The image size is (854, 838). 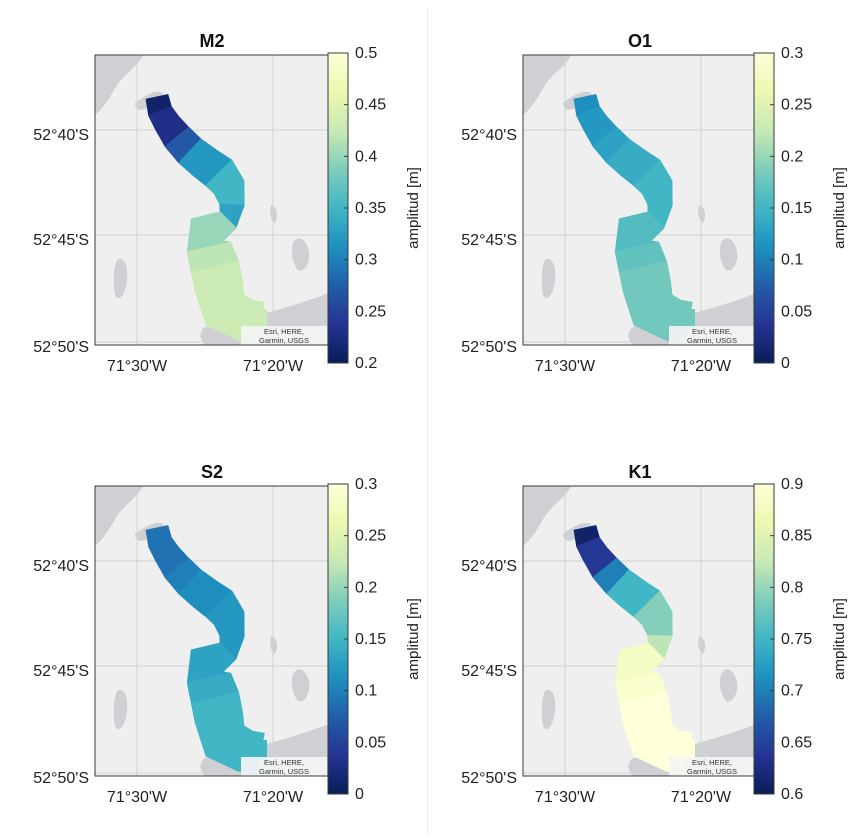 What do you see at coordinates (370, 105) in the screenshot?
I see `colorbar-tick-label: 0.45` at bounding box center [370, 105].